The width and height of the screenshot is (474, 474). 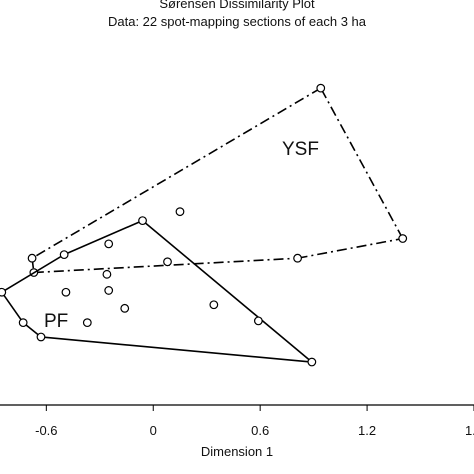 I want to click on x-tick-label: 0, so click(x=153, y=430).